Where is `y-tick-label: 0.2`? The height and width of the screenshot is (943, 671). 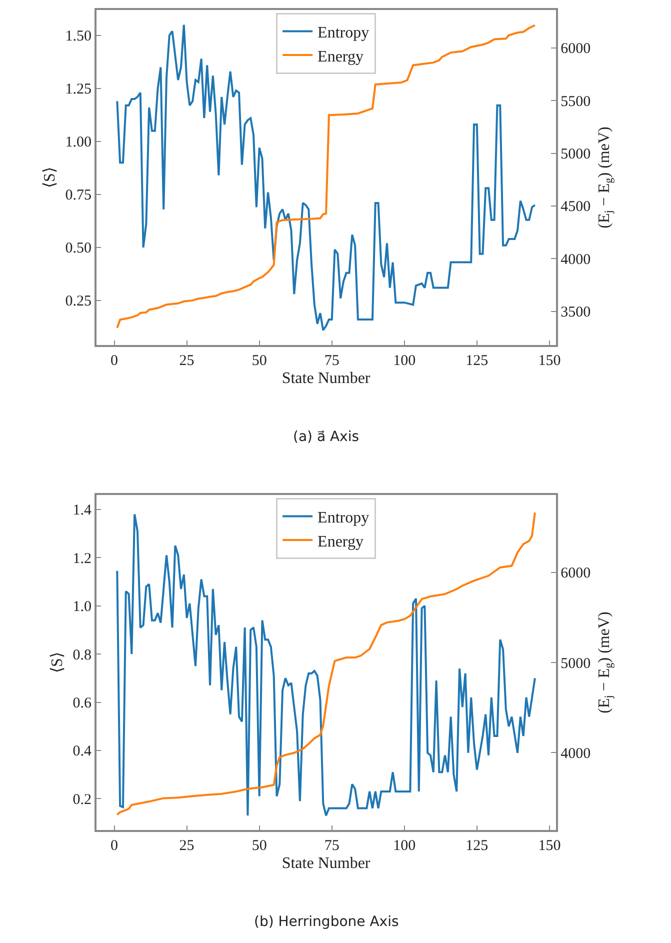 y-tick-label: 0.2 is located at coordinates (82, 800).